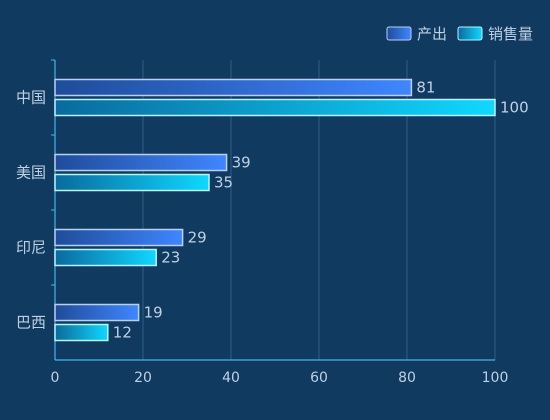 The image size is (550, 420). Describe the element at coordinates (31, 98) in the screenshot. I see `y-tick-label: 中国` at that location.